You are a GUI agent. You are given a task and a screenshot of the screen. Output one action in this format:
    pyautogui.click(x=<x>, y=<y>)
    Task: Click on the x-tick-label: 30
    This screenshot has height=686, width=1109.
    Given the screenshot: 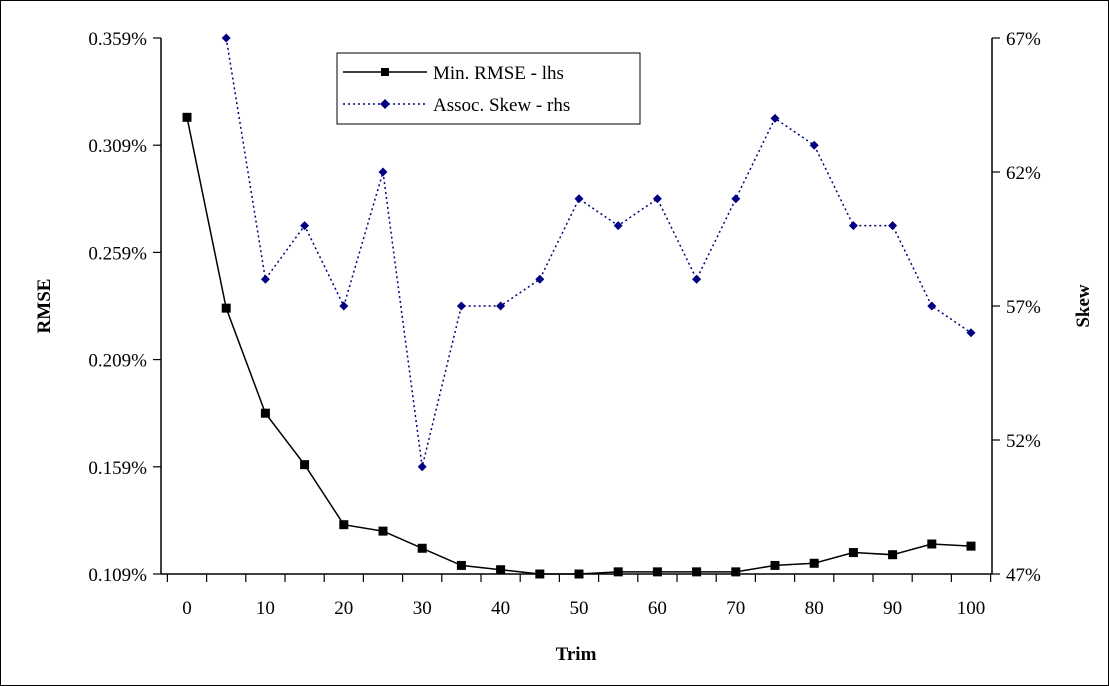 What is the action you would take?
    pyautogui.click(x=422, y=608)
    